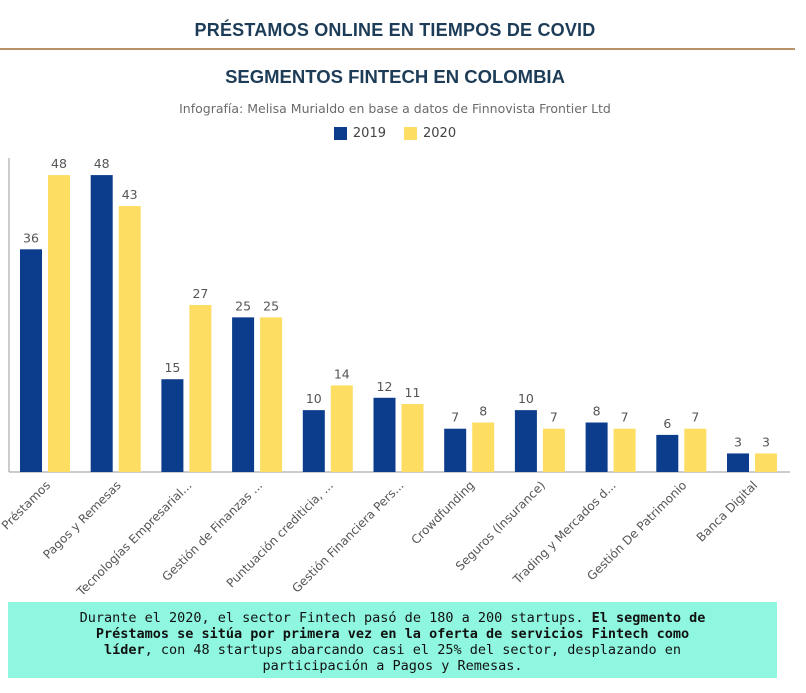 The height and width of the screenshot is (693, 806). I want to click on data-label-2019-2: 48, so click(102, 163).